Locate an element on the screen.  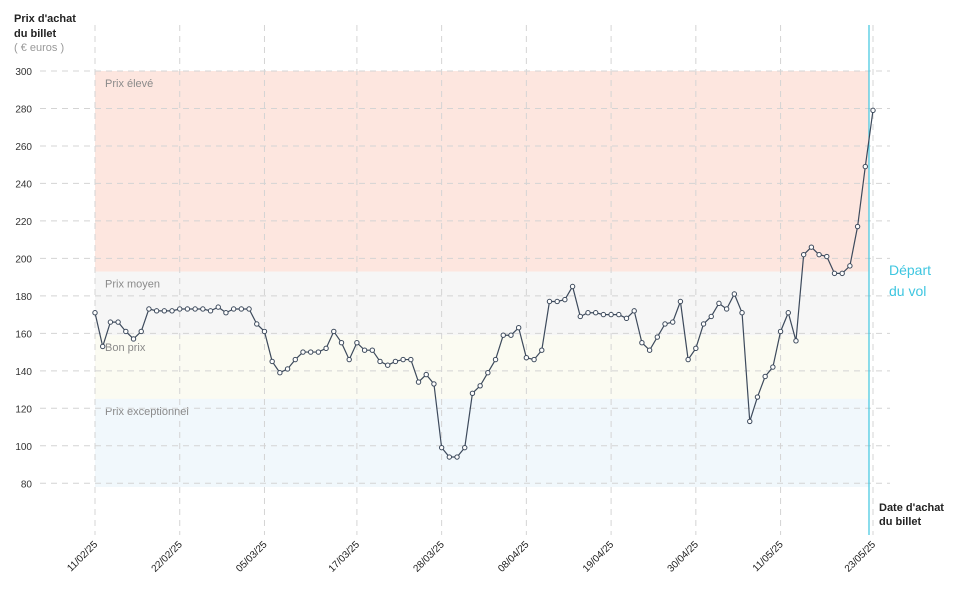
y-tick-label: 180 is located at coordinates (23, 297).